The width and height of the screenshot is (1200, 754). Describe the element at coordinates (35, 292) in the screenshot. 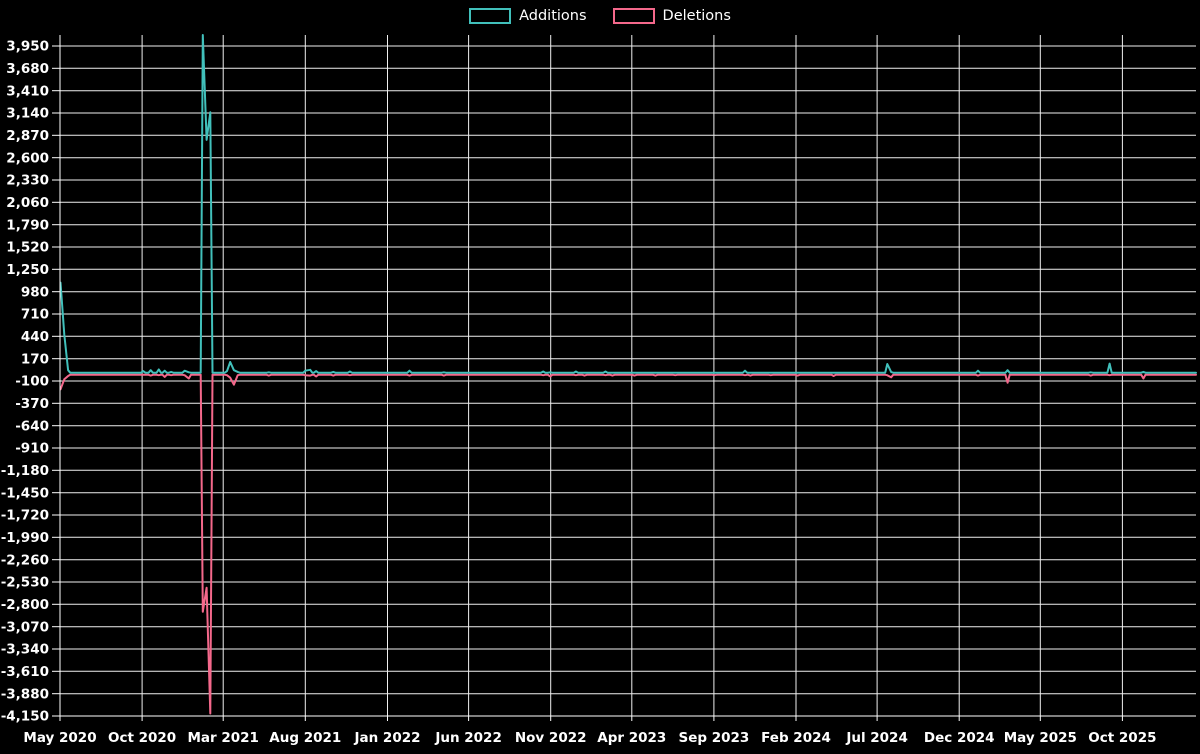

I see `y-tick-label: 980` at that location.